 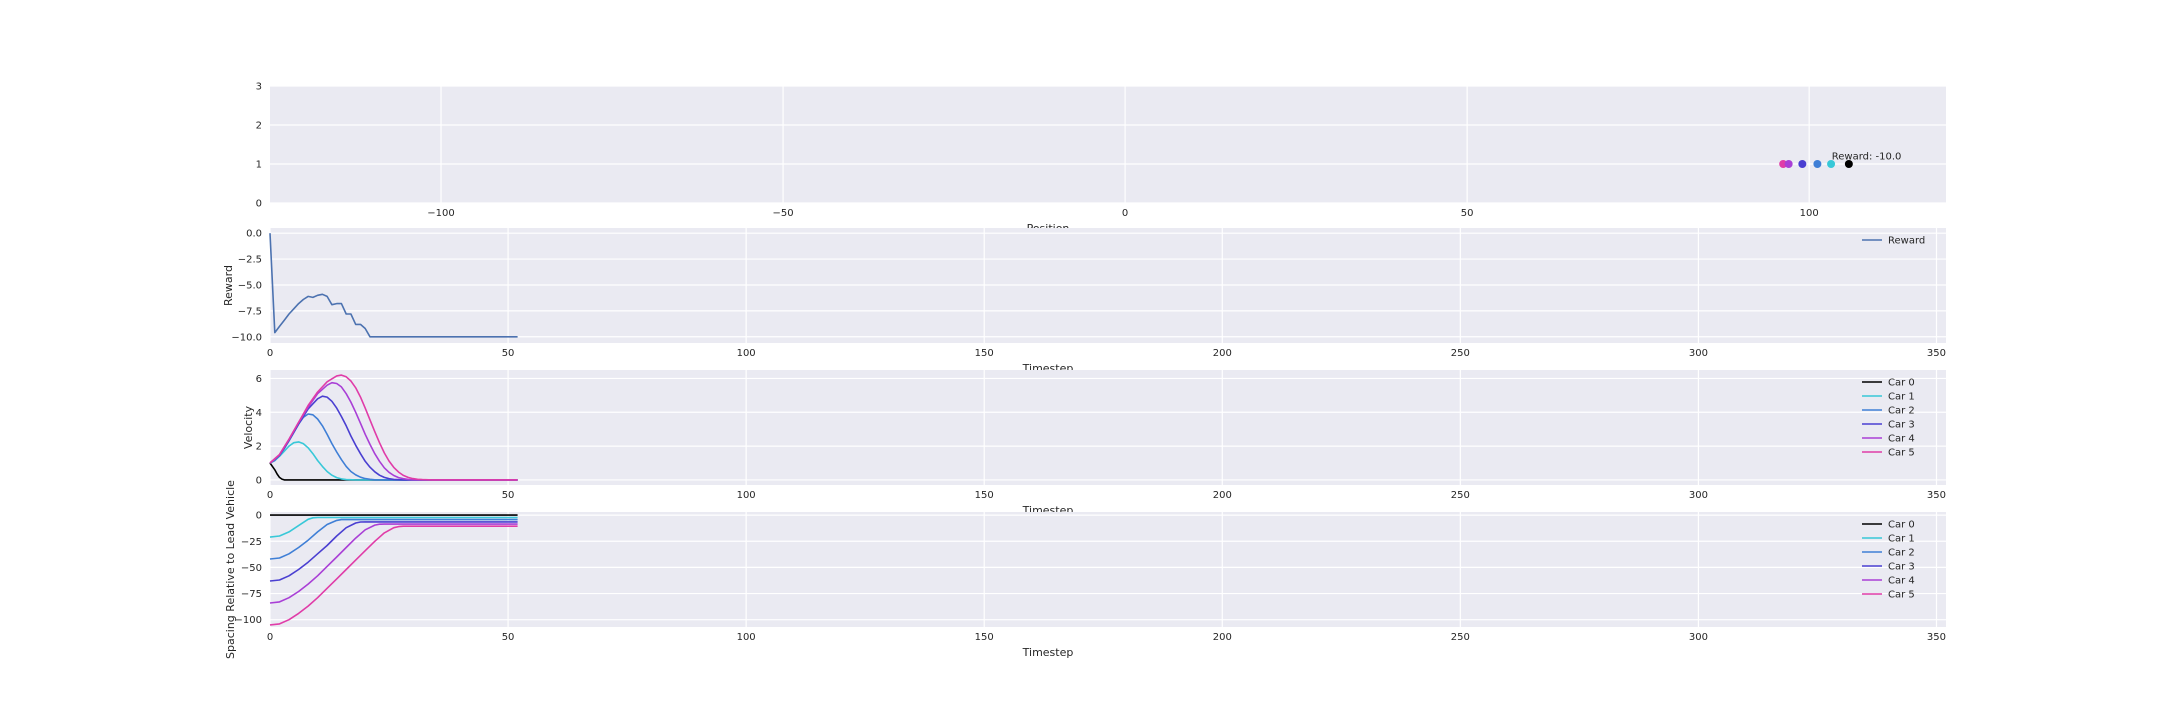 I want to click on legend: Reward, so click(x=1893, y=241).